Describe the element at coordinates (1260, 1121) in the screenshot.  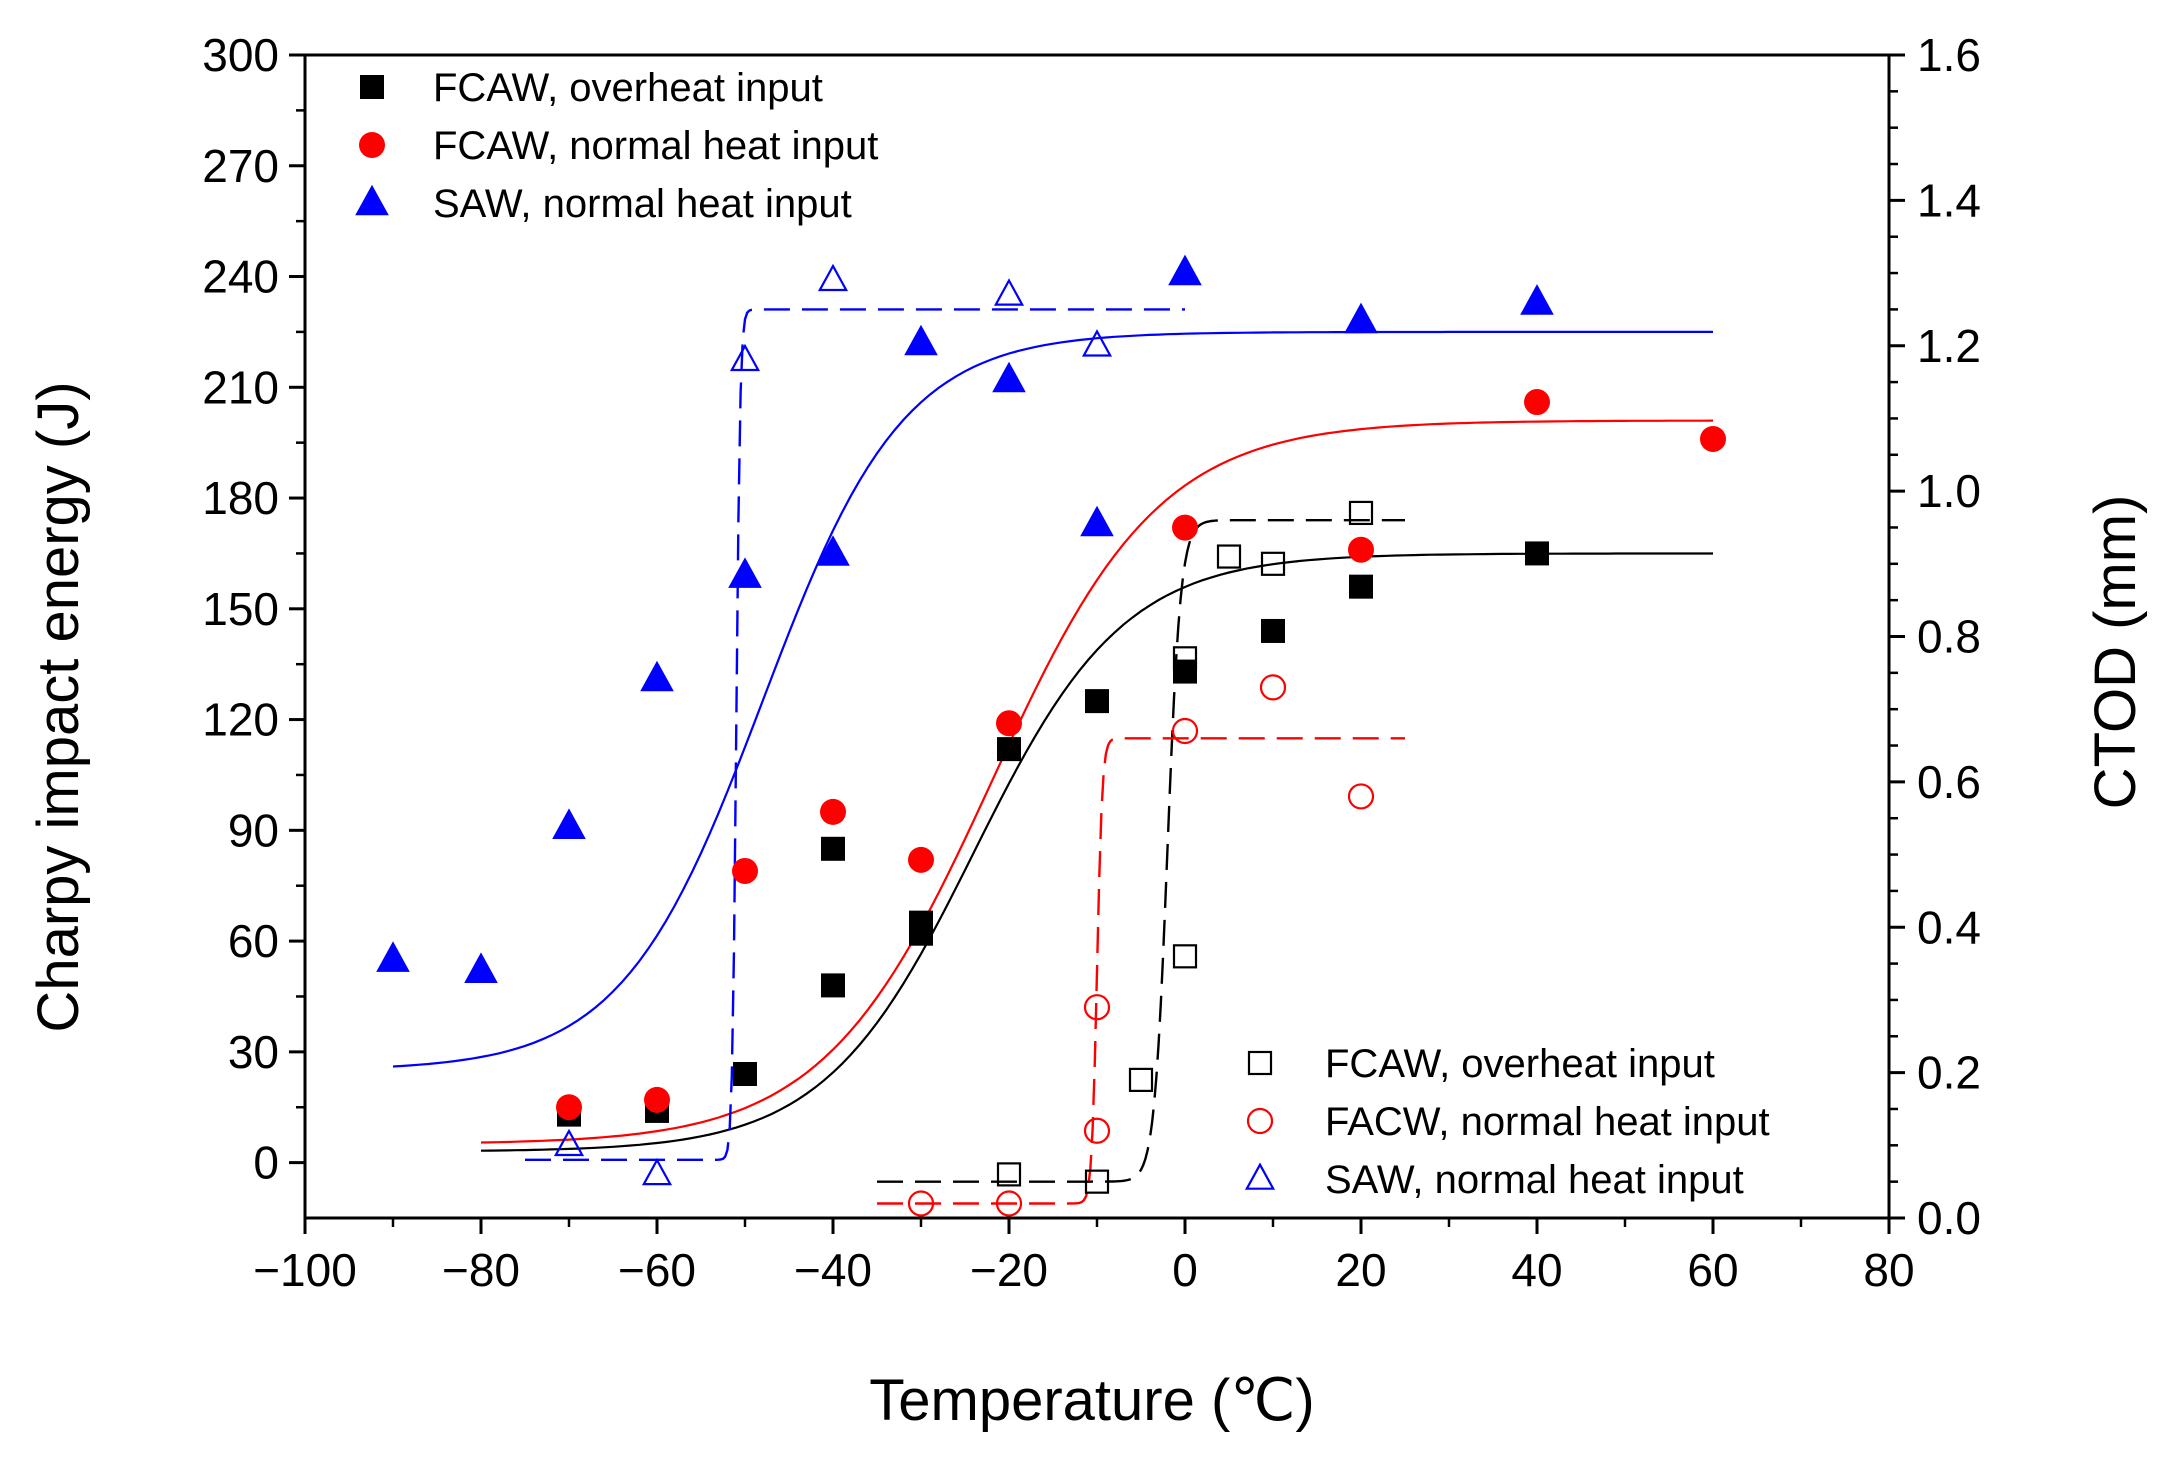
I see `legend-marker-open-circle` at that location.